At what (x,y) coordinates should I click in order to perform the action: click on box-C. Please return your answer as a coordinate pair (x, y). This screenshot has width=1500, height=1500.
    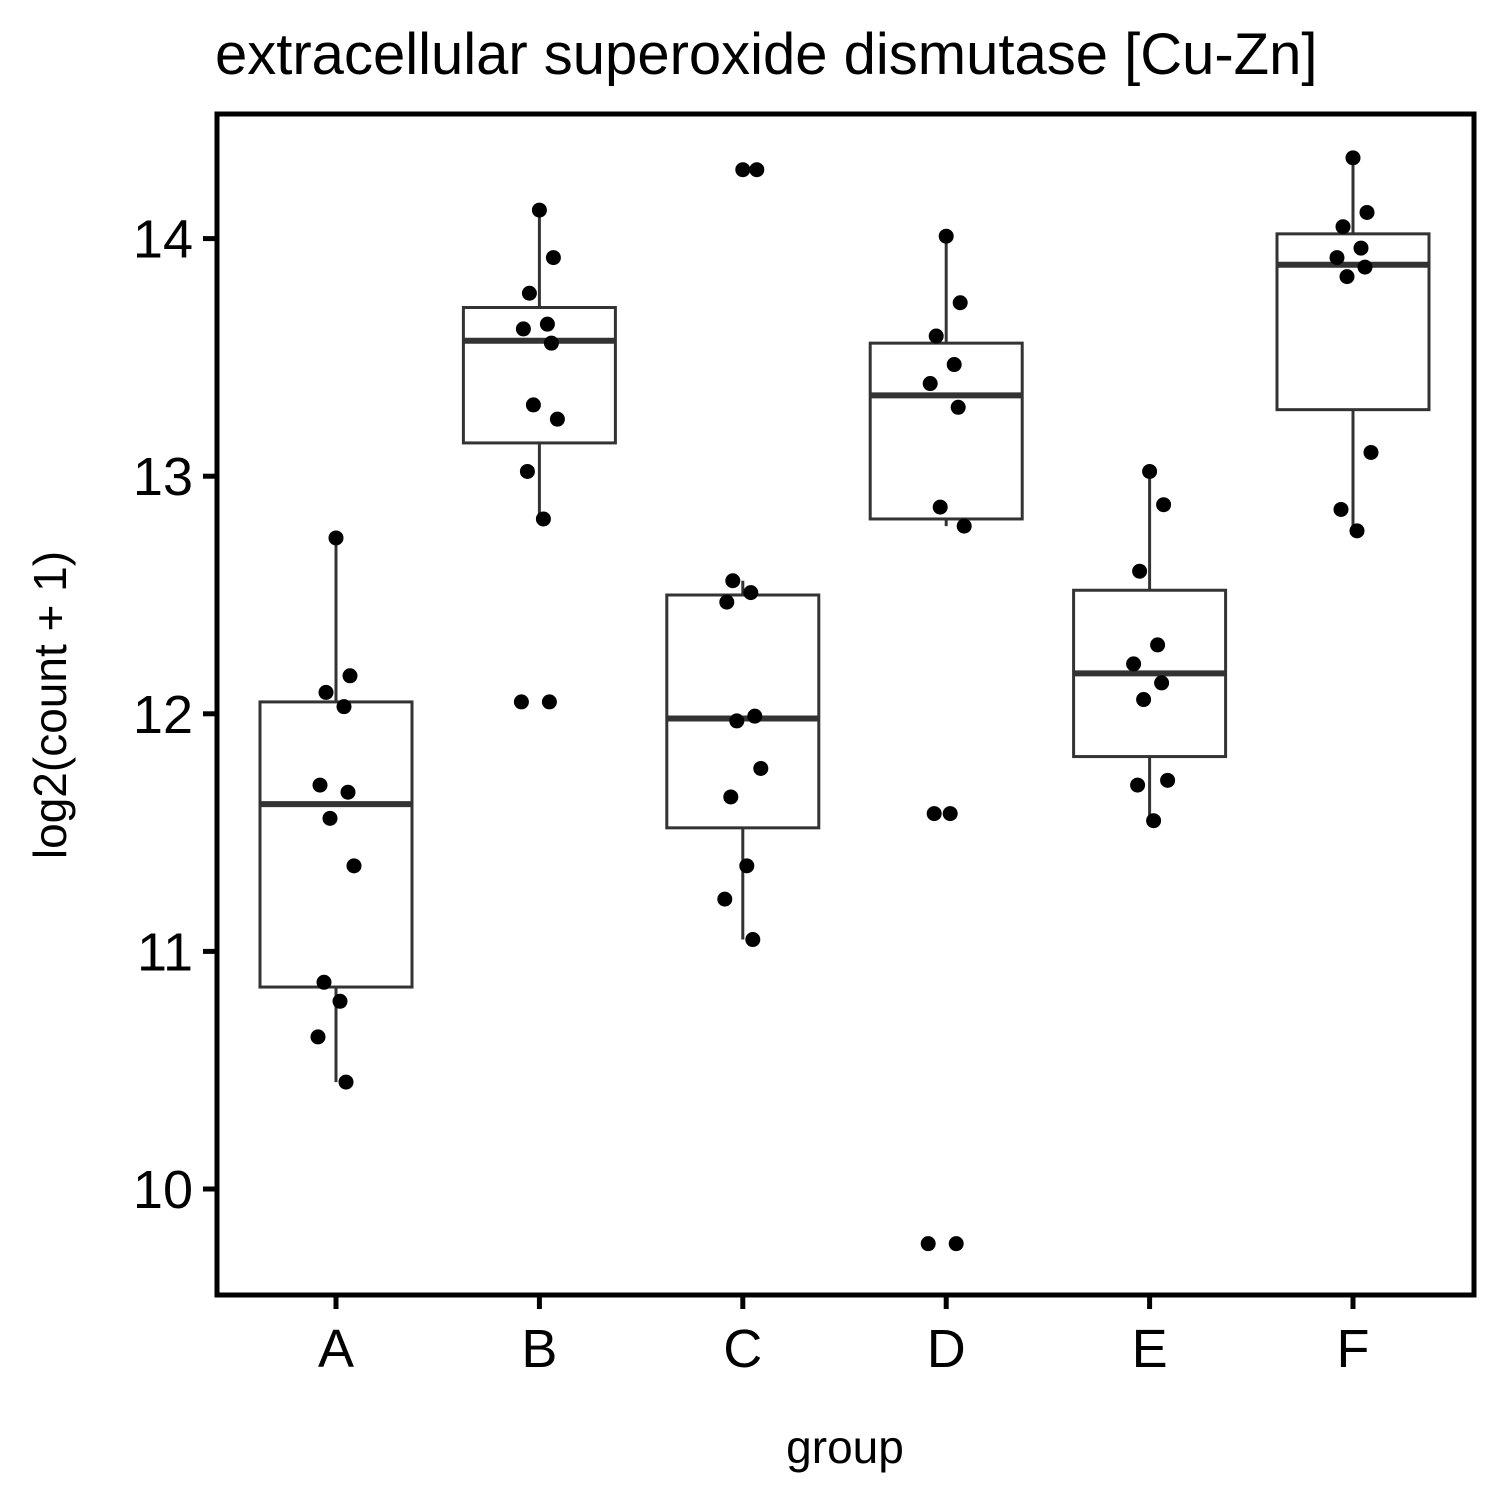
    Looking at the image, I should click on (743, 760).